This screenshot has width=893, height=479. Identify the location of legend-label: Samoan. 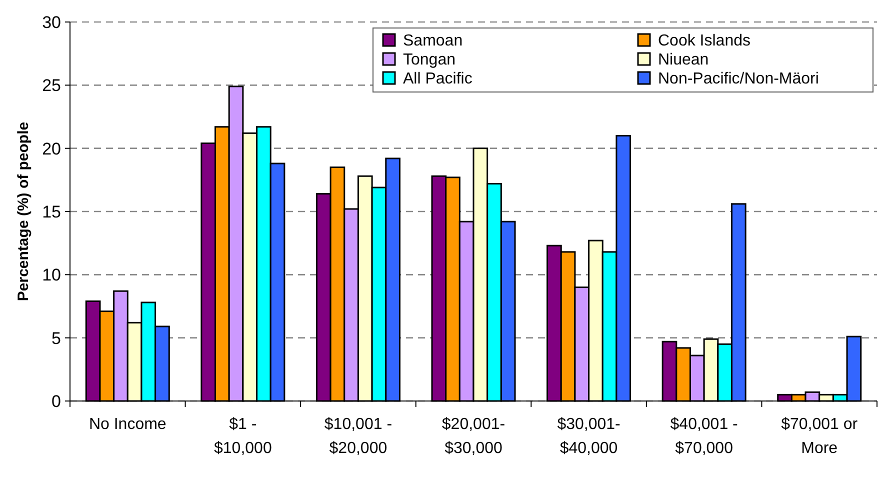
(433, 41).